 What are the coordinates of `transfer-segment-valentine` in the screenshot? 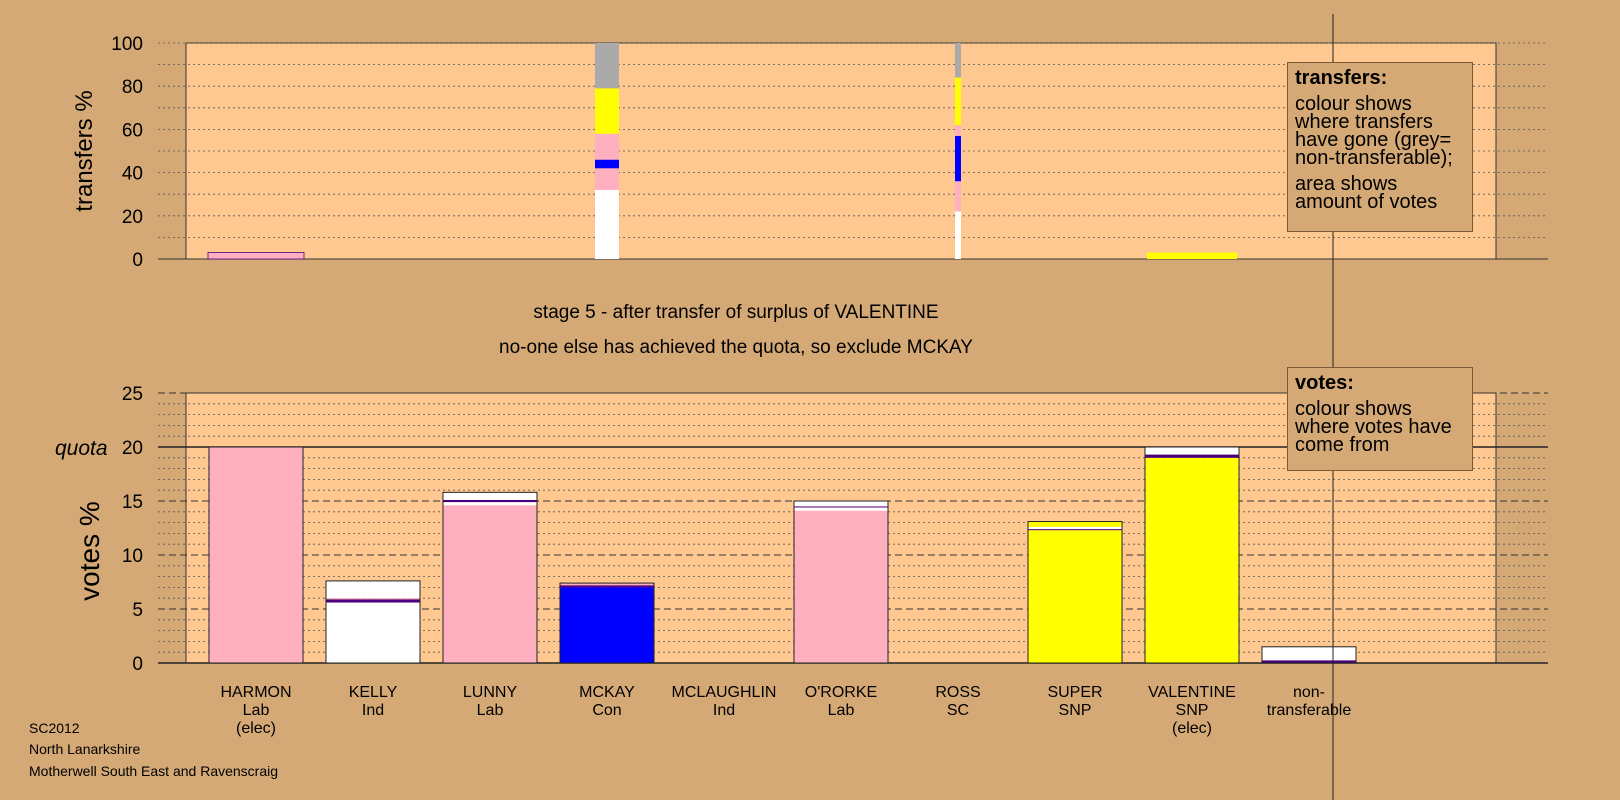 It's located at (1192, 255).